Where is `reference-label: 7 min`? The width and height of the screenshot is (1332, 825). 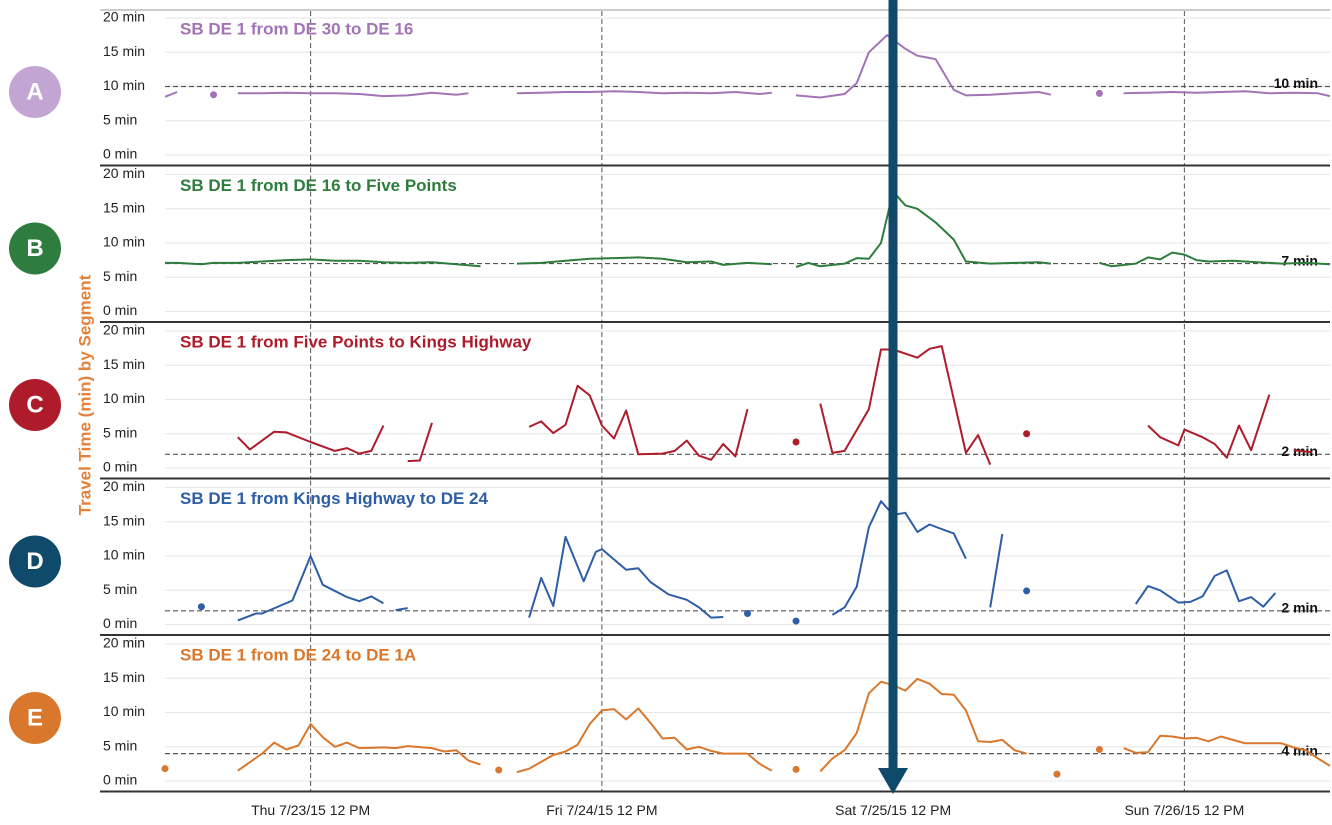 reference-label: 7 min is located at coordinates (1299, 260).